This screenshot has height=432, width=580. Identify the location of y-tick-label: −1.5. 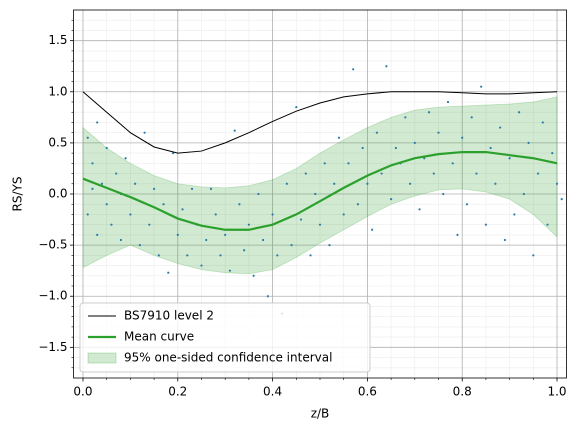
(52, 347).